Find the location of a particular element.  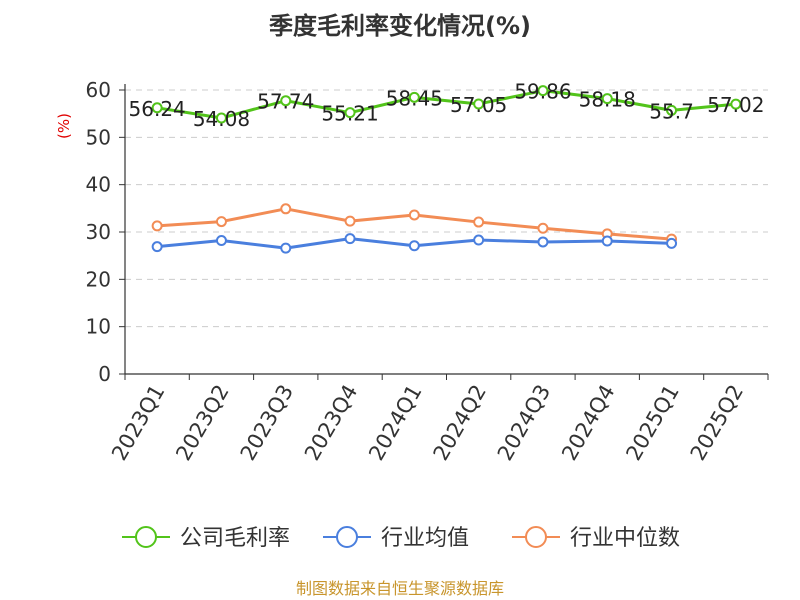

legend: 公司毛利率 行业均值 行业中位数 is located at coordinates (401, 538).